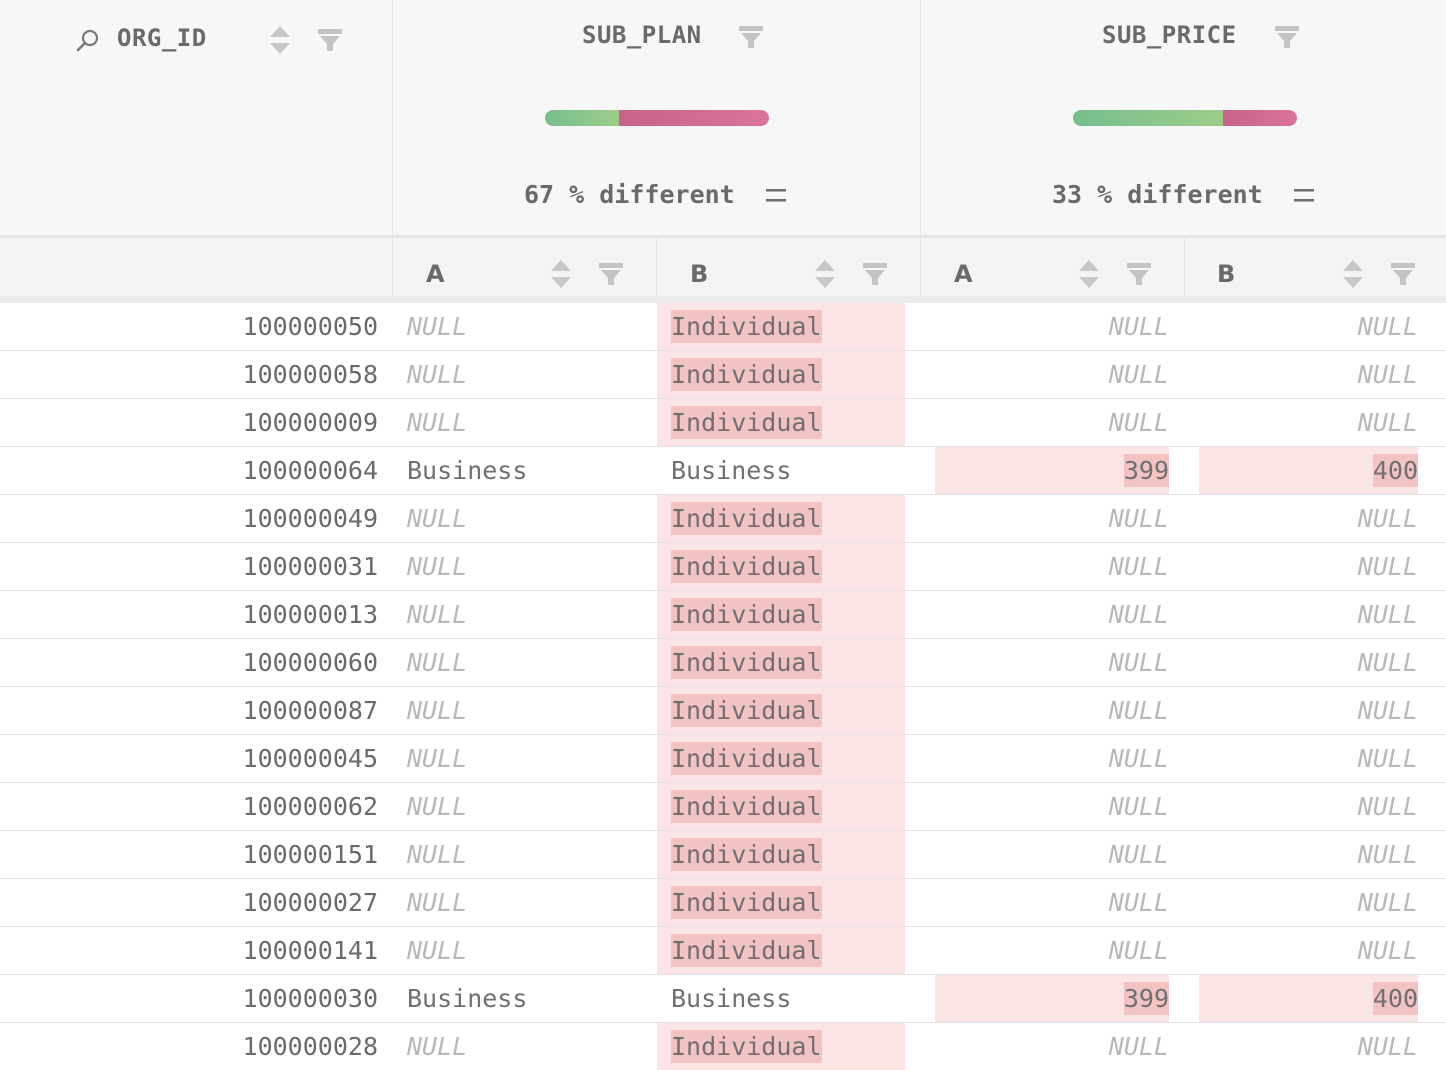  Describe the element at coordinates (310, 1046) in the screenshot. I see `org-id-cell: 100000028` at that location.